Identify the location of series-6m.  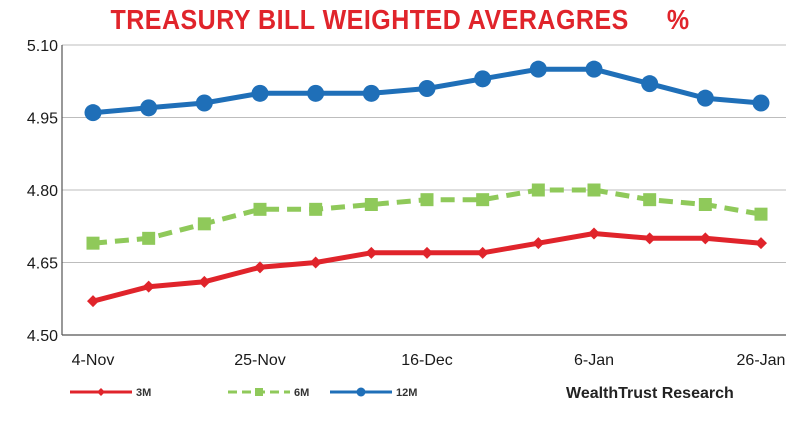
(427, 216).